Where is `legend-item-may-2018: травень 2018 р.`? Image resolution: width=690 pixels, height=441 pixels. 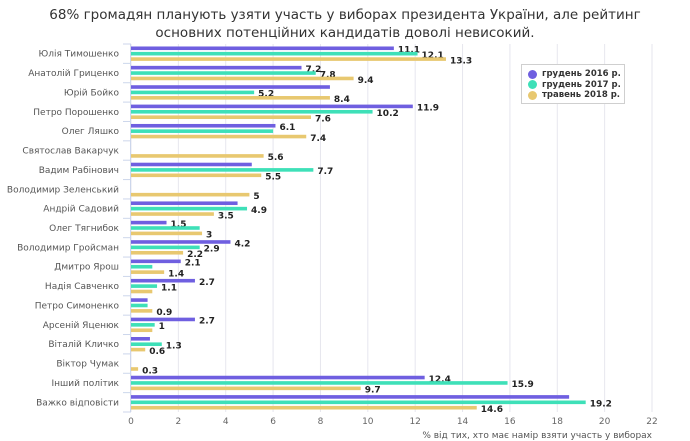
legend-item-may-2018: травень 2018 р. is located at coordinates (574, 95).